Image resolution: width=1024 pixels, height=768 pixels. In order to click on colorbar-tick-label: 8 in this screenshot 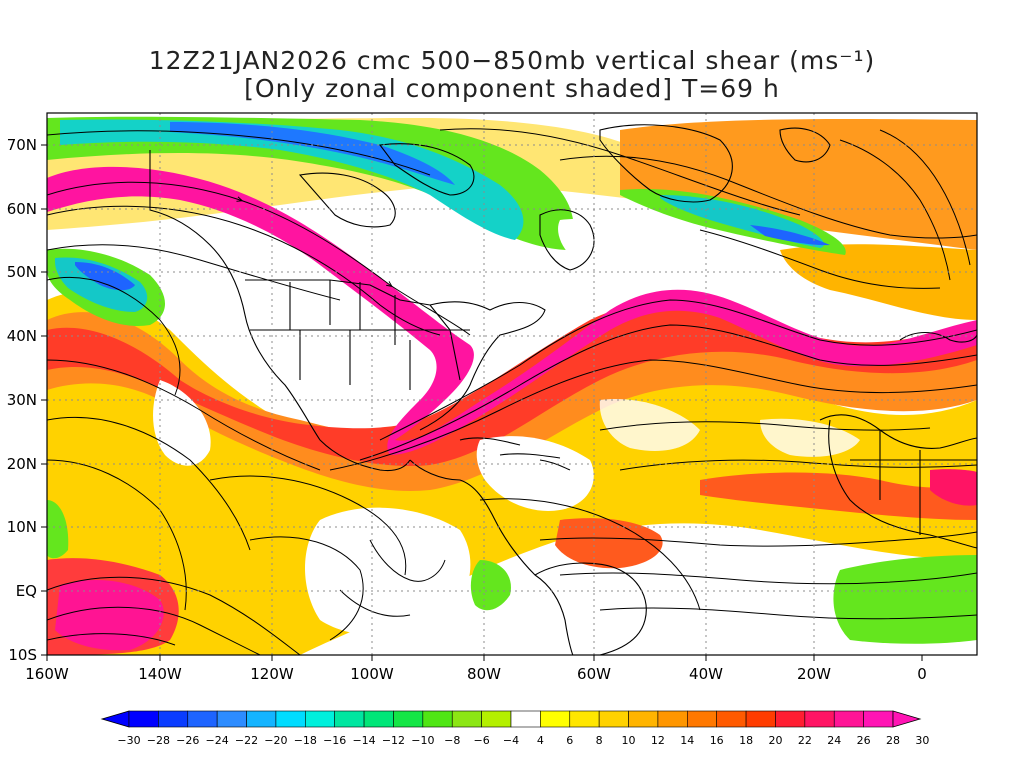, I will do `click(599, 740)`.